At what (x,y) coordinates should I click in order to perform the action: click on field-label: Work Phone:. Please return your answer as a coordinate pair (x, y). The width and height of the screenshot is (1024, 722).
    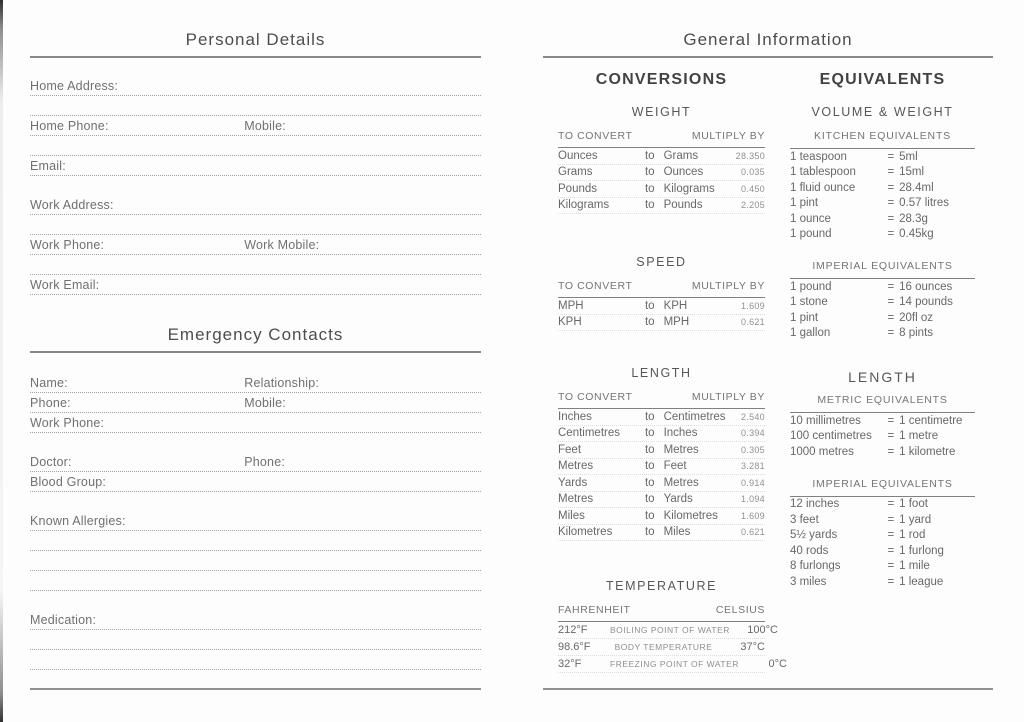
    Looking at the image, I should click on (67, 423).